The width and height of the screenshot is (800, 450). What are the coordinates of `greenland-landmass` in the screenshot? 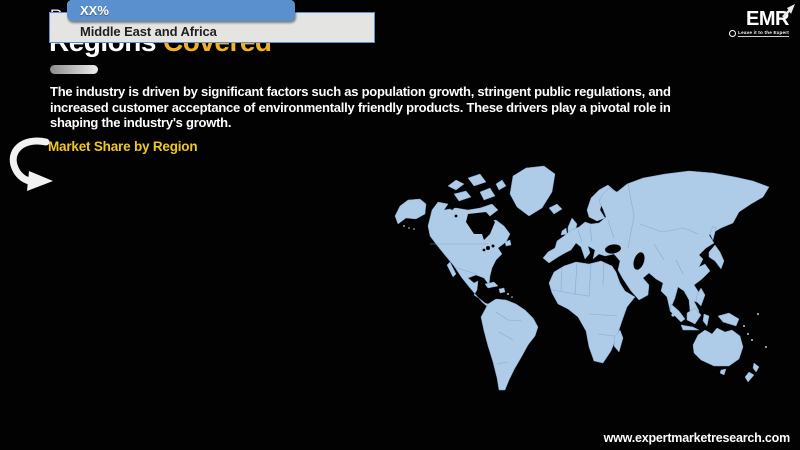 It's located at (532, 191).